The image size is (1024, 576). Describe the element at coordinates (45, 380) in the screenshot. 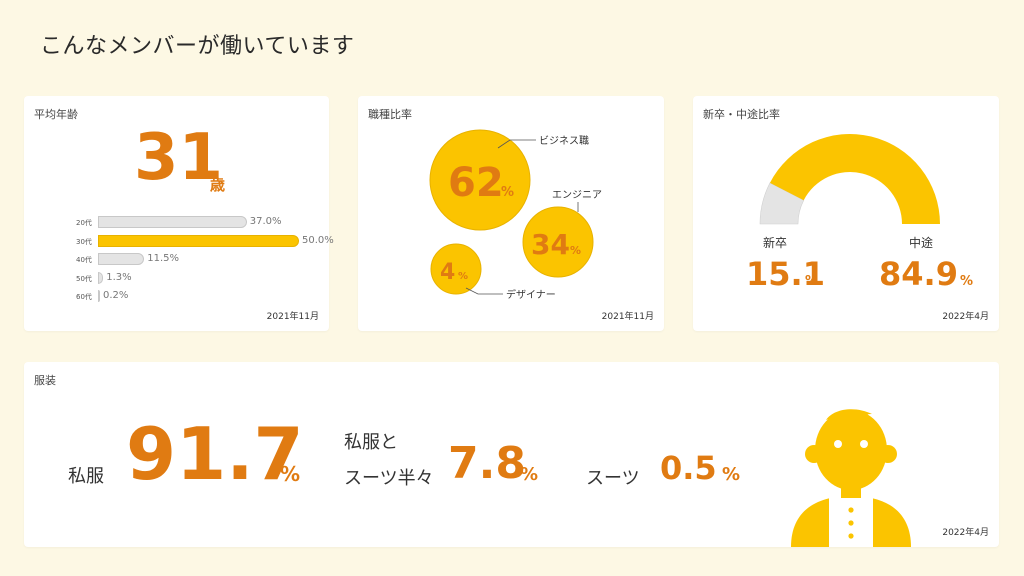

I see `clothing-title: 服装` at that location.